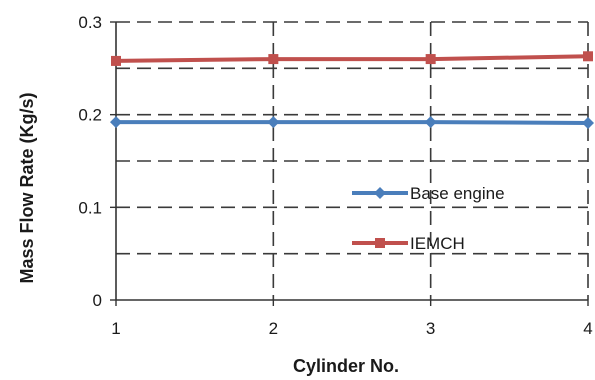 The height and width of the screenshot is (380, 595). Describe the element at coordinates (90, 115) in the screenshot. I see `y-tick-label: 0.2` at that location.